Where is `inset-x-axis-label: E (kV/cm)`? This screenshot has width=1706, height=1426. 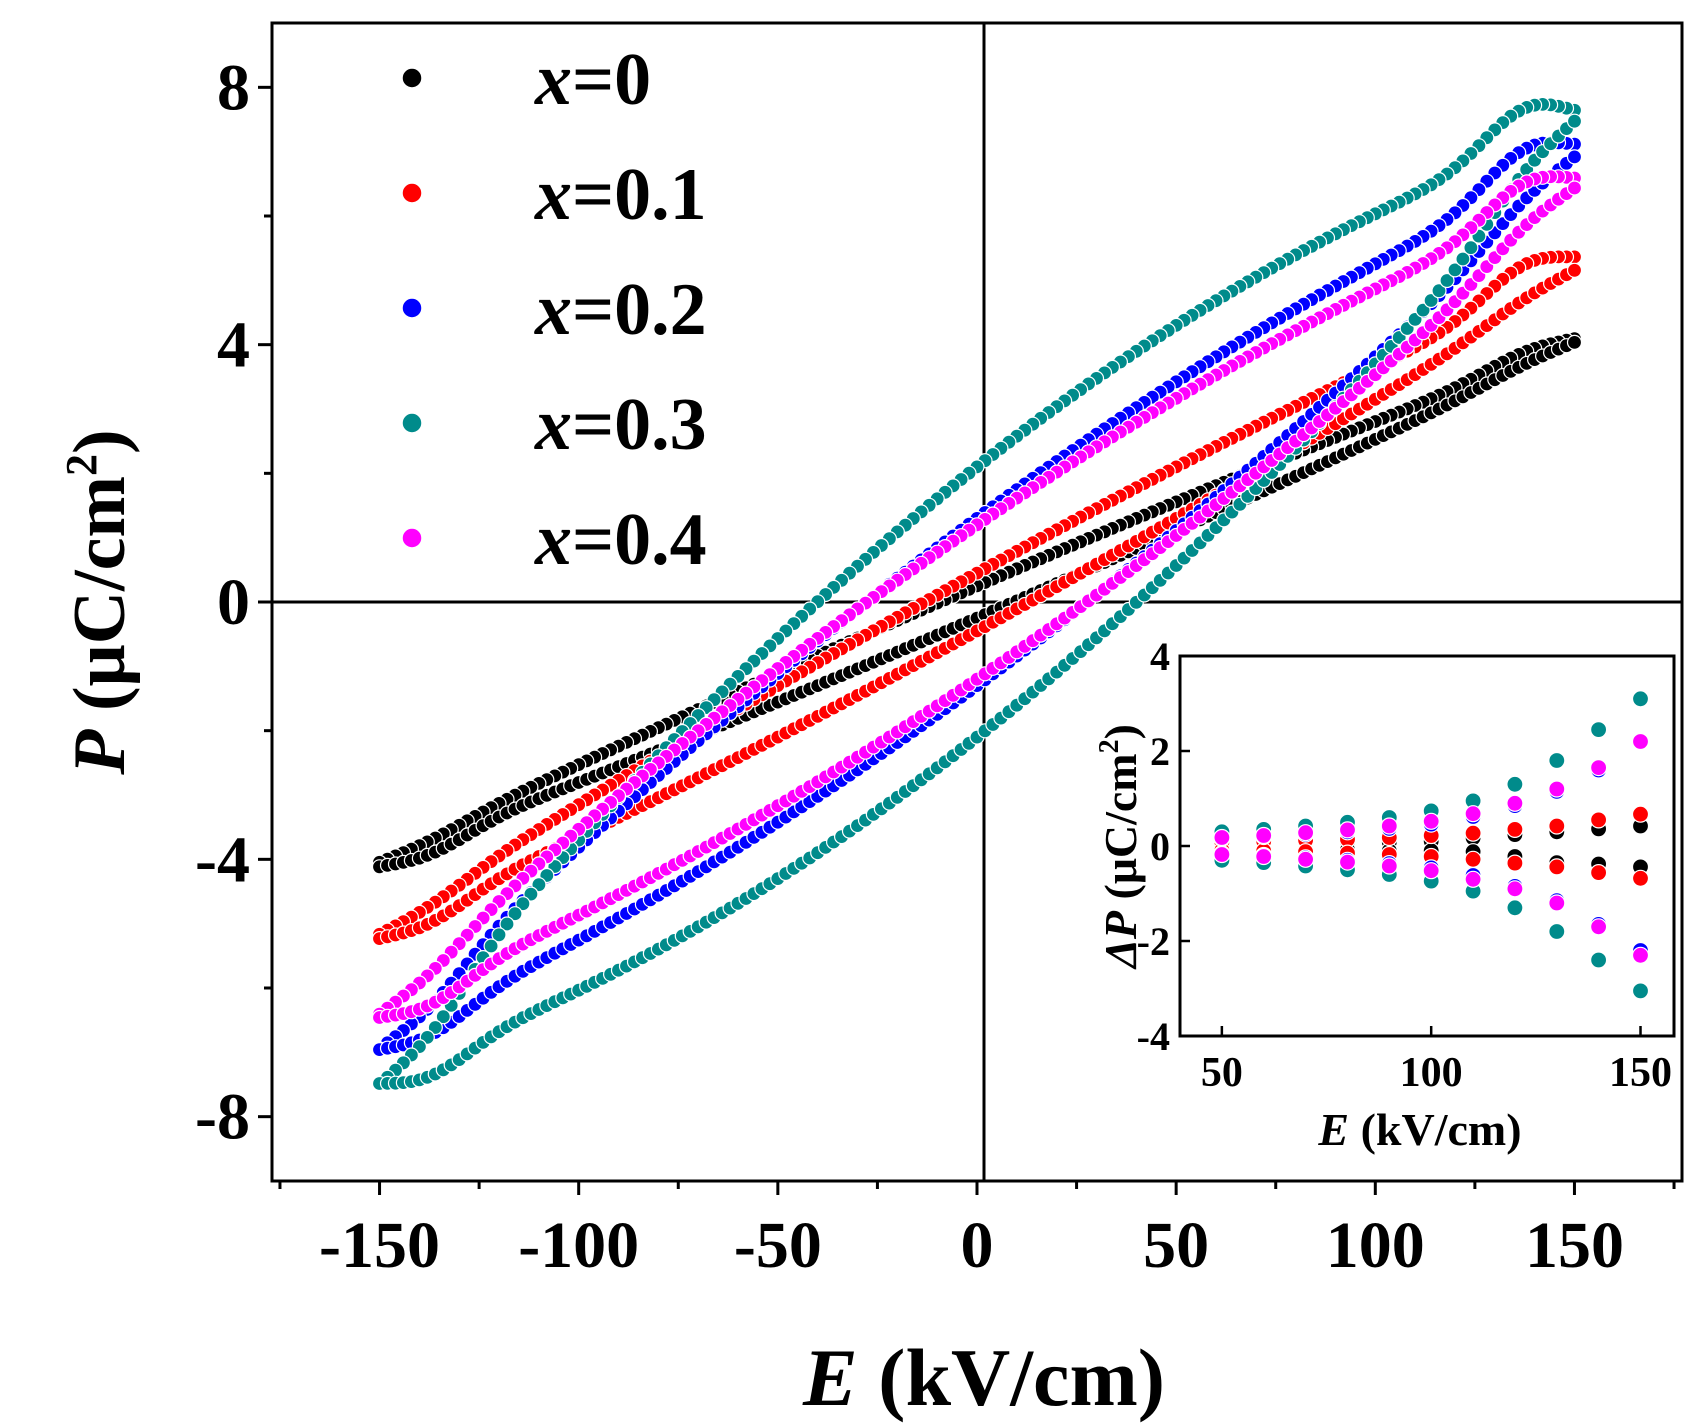
inset-x-axis-label: E (kV/cm) is located at coordinates (1419, 1129).